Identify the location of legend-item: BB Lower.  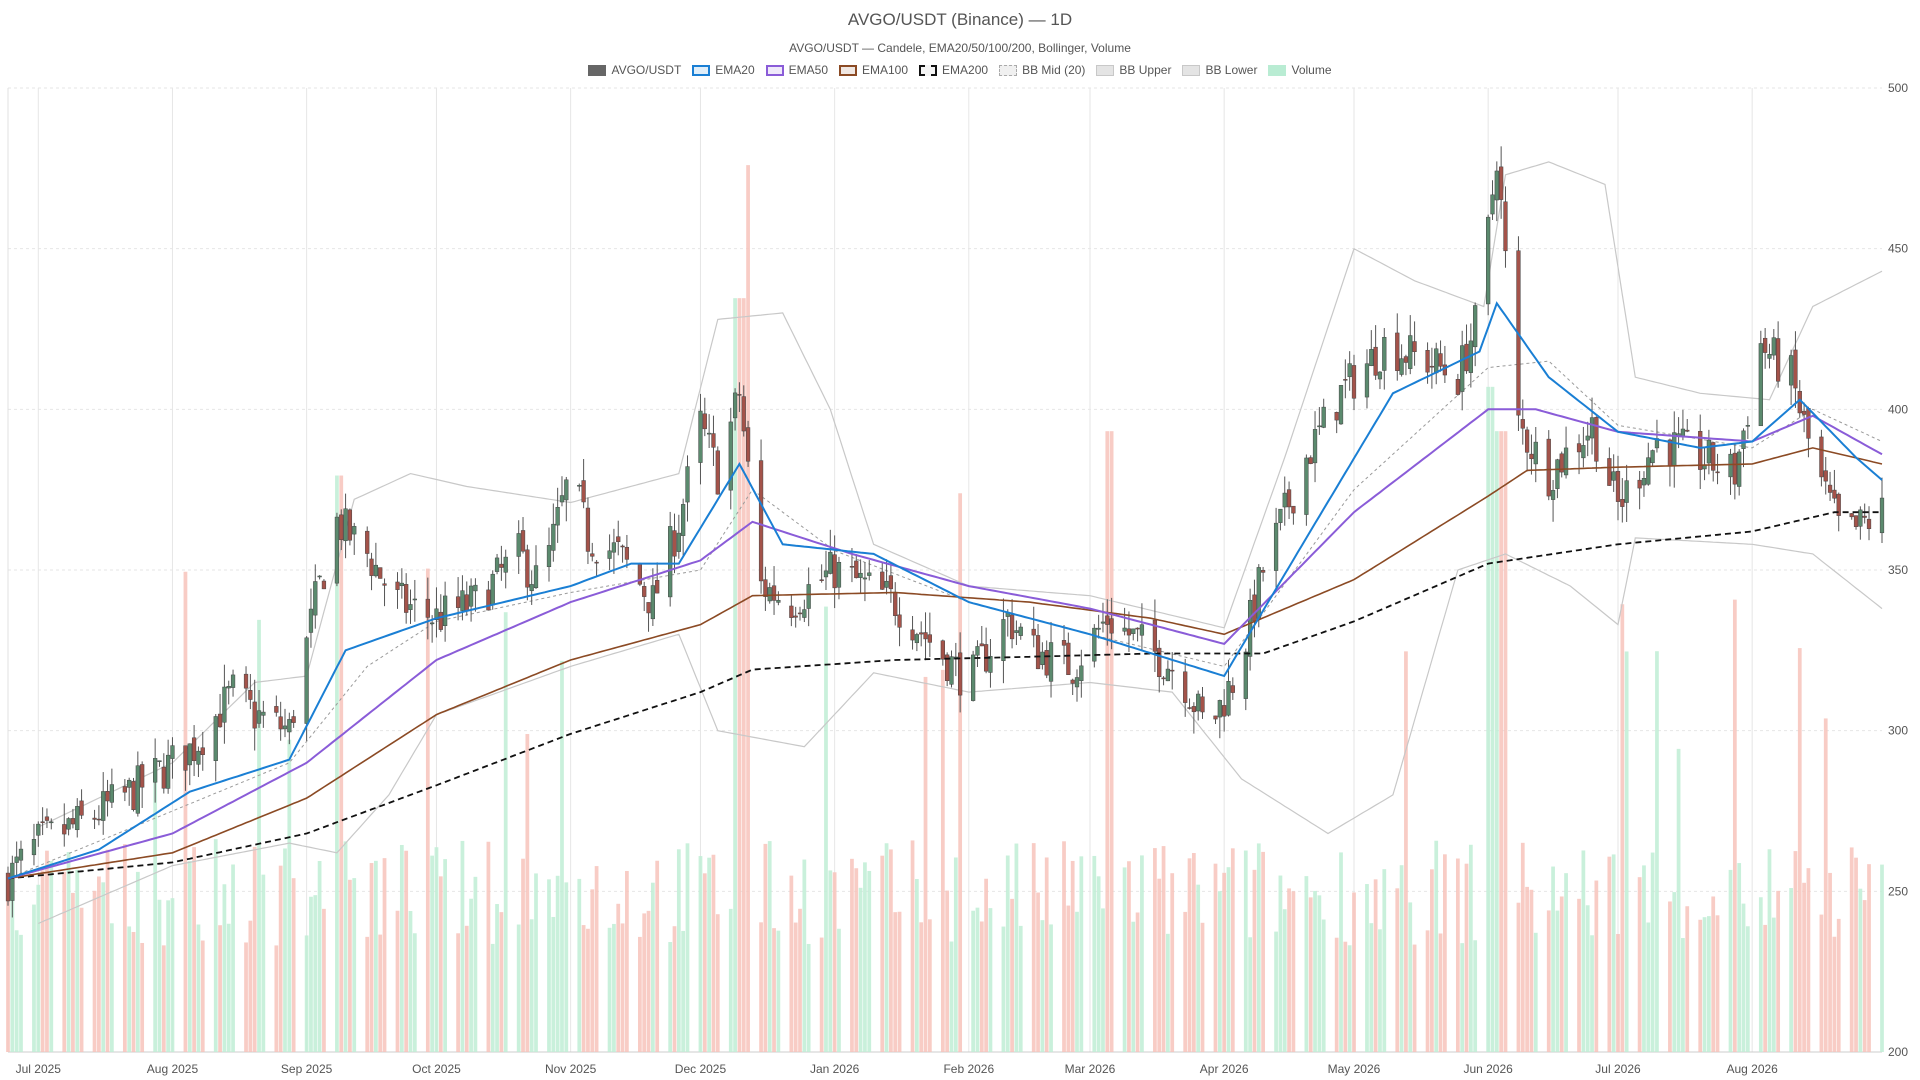
(1219, 70).